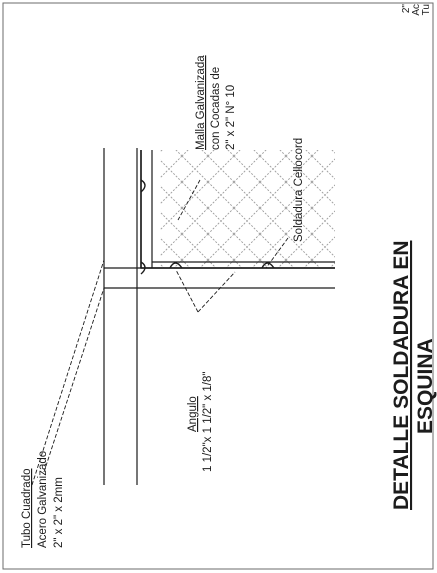 Image resolution: width=437 pixels, height=573 pixels. What do you see at coordinates (426, 9) in the screenshot?
I see `corner-fragment-line1: Tu` at bounding box center [426, 9].